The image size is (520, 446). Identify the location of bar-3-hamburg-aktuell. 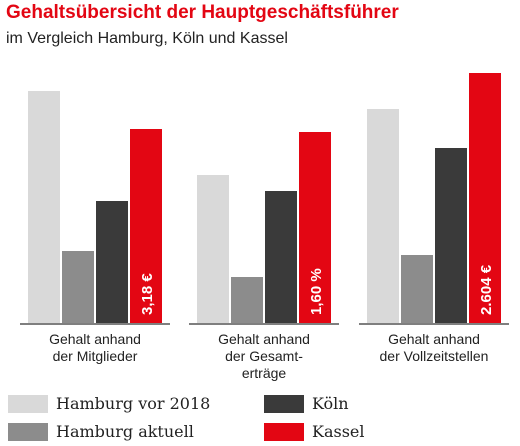
(417, 289).